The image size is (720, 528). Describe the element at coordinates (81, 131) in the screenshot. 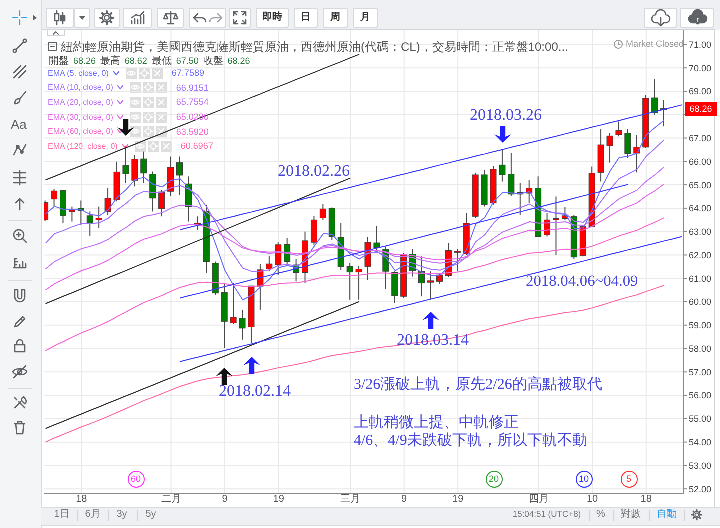

I see `legend-label: EMA (60, close, 0)` at that location.